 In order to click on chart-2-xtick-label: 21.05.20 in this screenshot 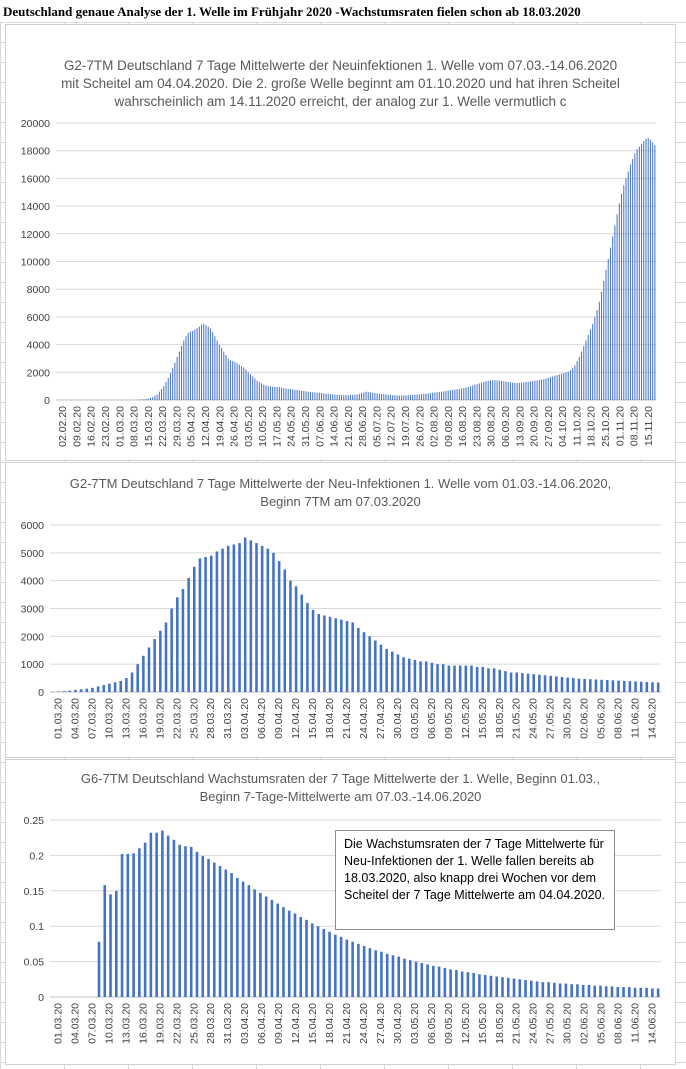, I will do `click(517, 718)`.